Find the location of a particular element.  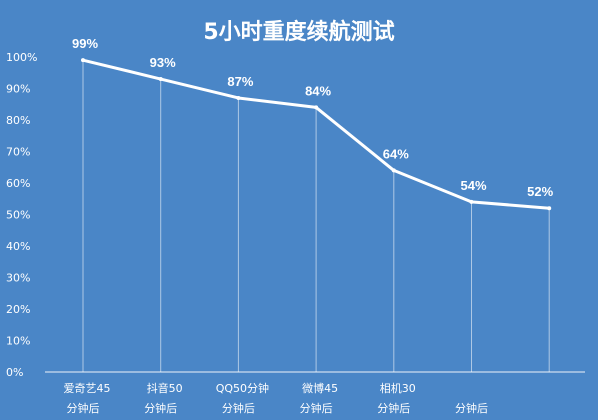

y-tick-label: 70% is located at coordinates (18, 152).